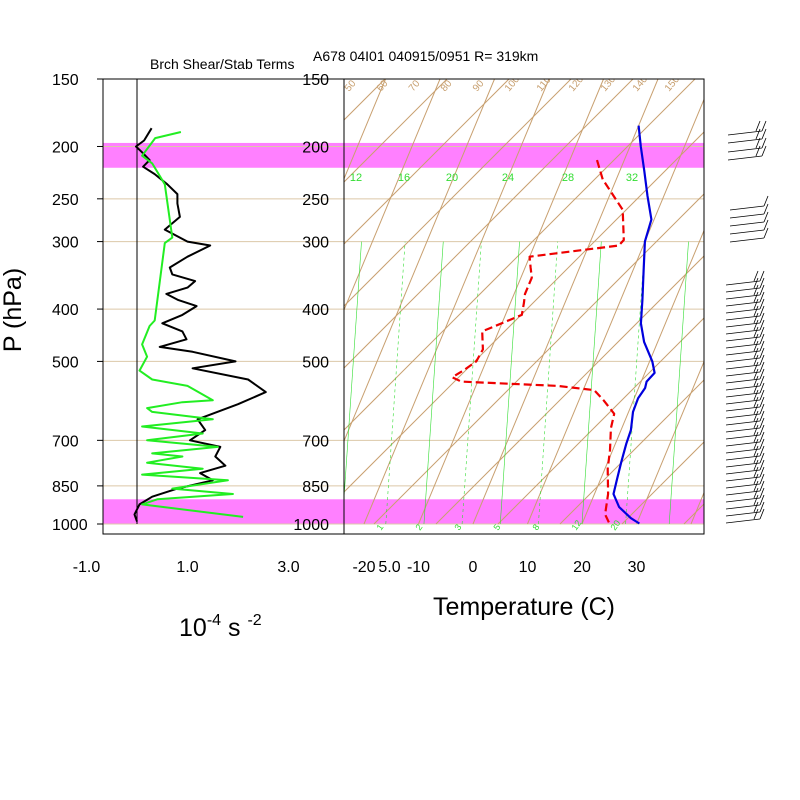 This screenshot has height=800, width=800. Describe the element at coordinates (315, 362) in the screenshot. I see `right-y-tick-label: 500` at that location.